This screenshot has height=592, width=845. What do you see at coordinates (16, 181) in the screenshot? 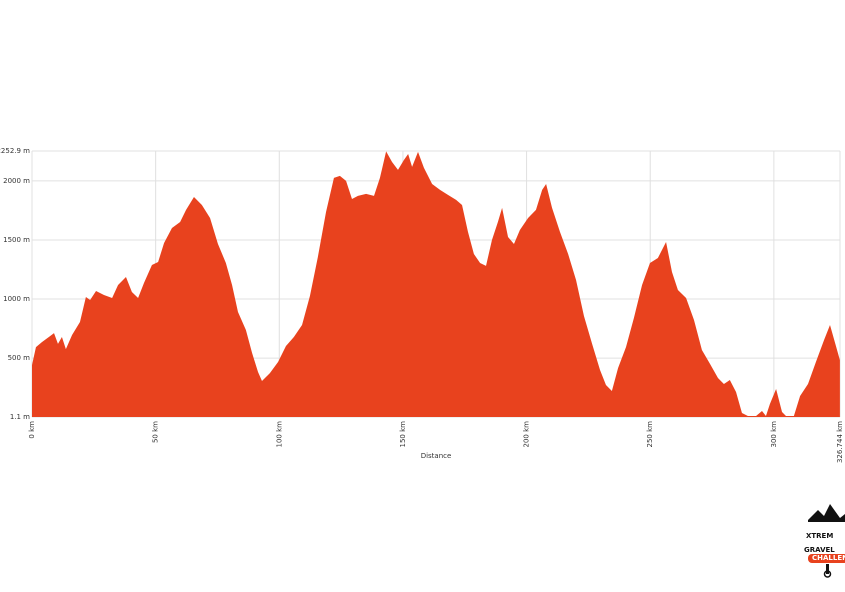
I see `y-tick-label: 2000 m` at bounding box center [16, 181].